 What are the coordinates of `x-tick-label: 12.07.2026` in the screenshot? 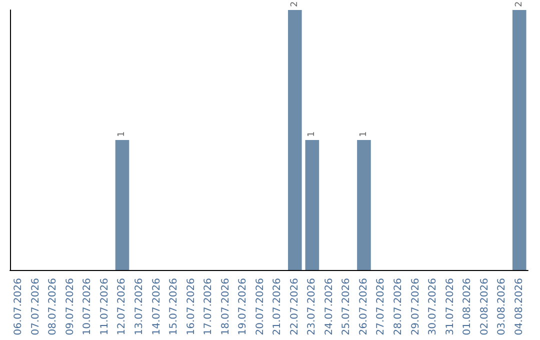 It's located at (122, 307).